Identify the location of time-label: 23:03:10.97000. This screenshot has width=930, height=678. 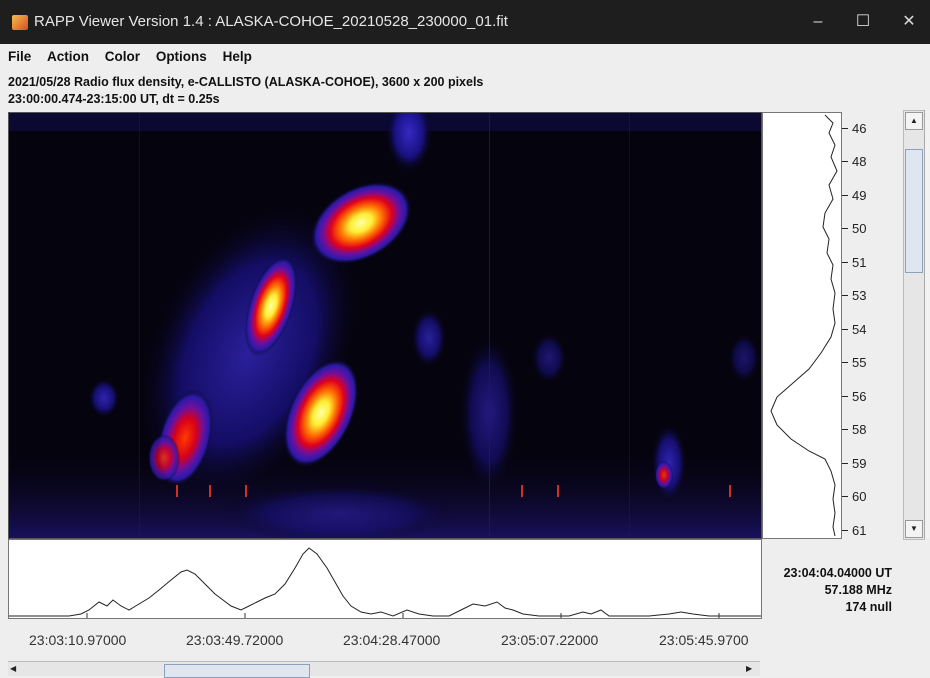
(78, 640).